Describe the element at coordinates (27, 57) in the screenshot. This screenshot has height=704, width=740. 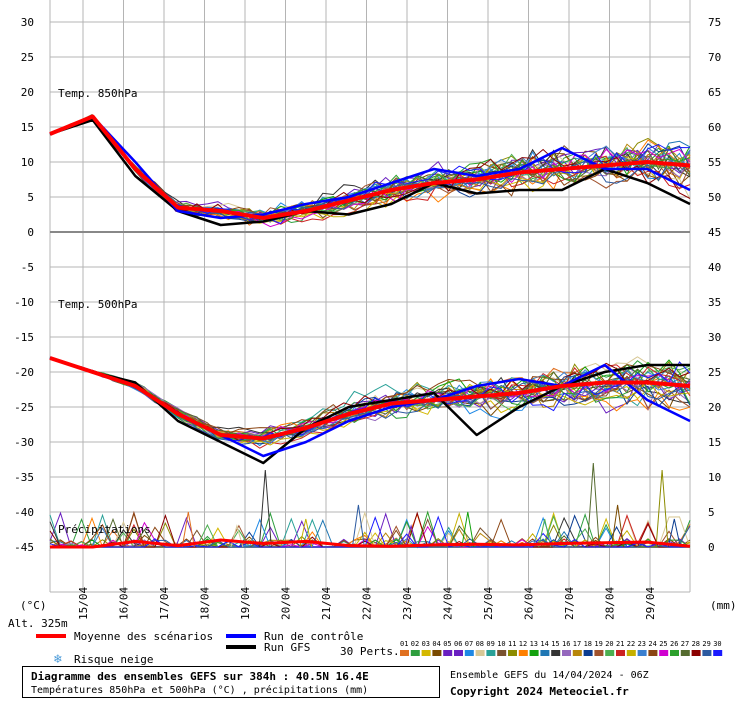
I see `left-tick-label: 25` at that location.